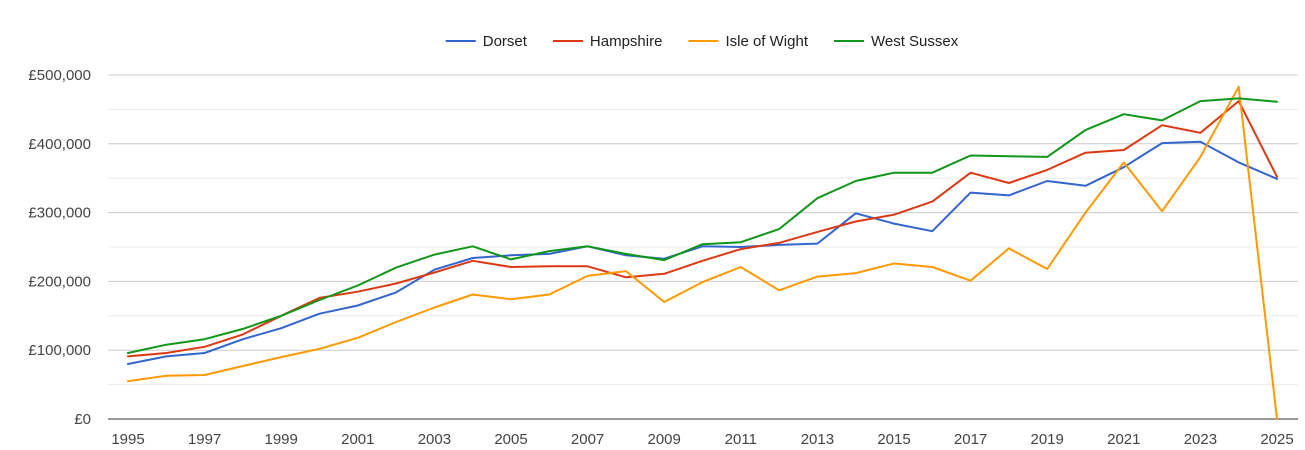 Image resolution: width=1305 pixels, height=450 pixels. I want to click on x-tick-label: 2015, so click(893, 439).